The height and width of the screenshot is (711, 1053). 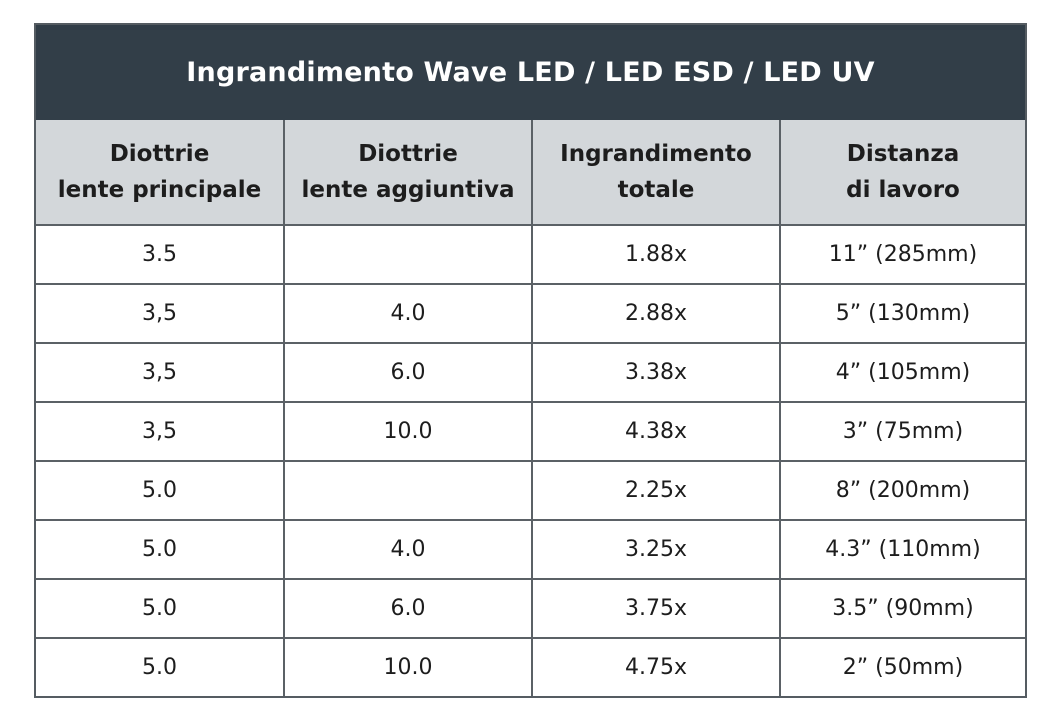 What do you see at coordinates (656, 608) in the screenshot?
I see `cell-total-magnification: 3.75x` at bounding box center [656, 608].